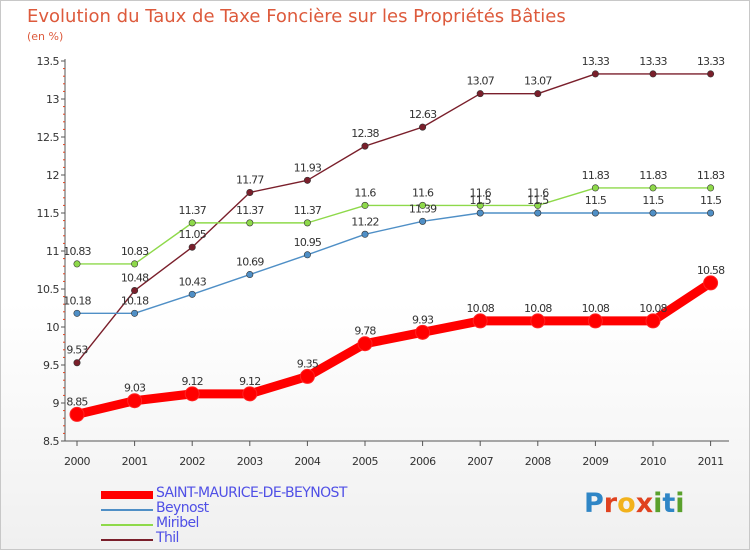 The height and width of the screenshot is (550, 750). What do you see at coordinates (250, 461) in the screenshot?
I see `x-tick-label: 2003` at bounding box center [250, 461].